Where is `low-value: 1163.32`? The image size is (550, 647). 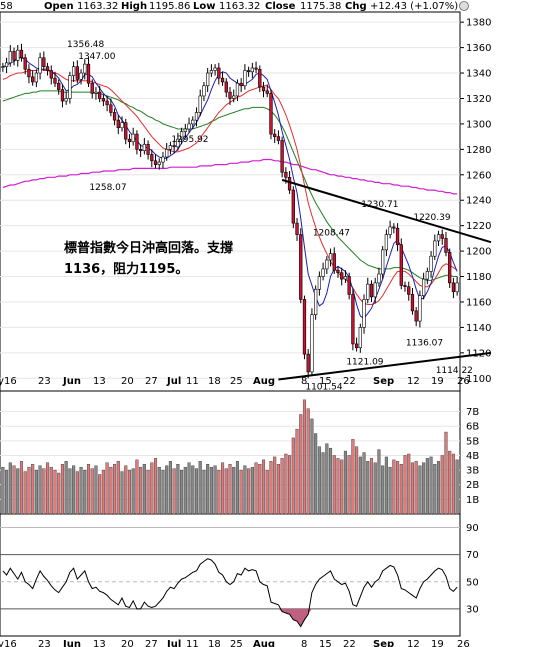
low-value: 1163.32 is located at coordinates (239, 6).